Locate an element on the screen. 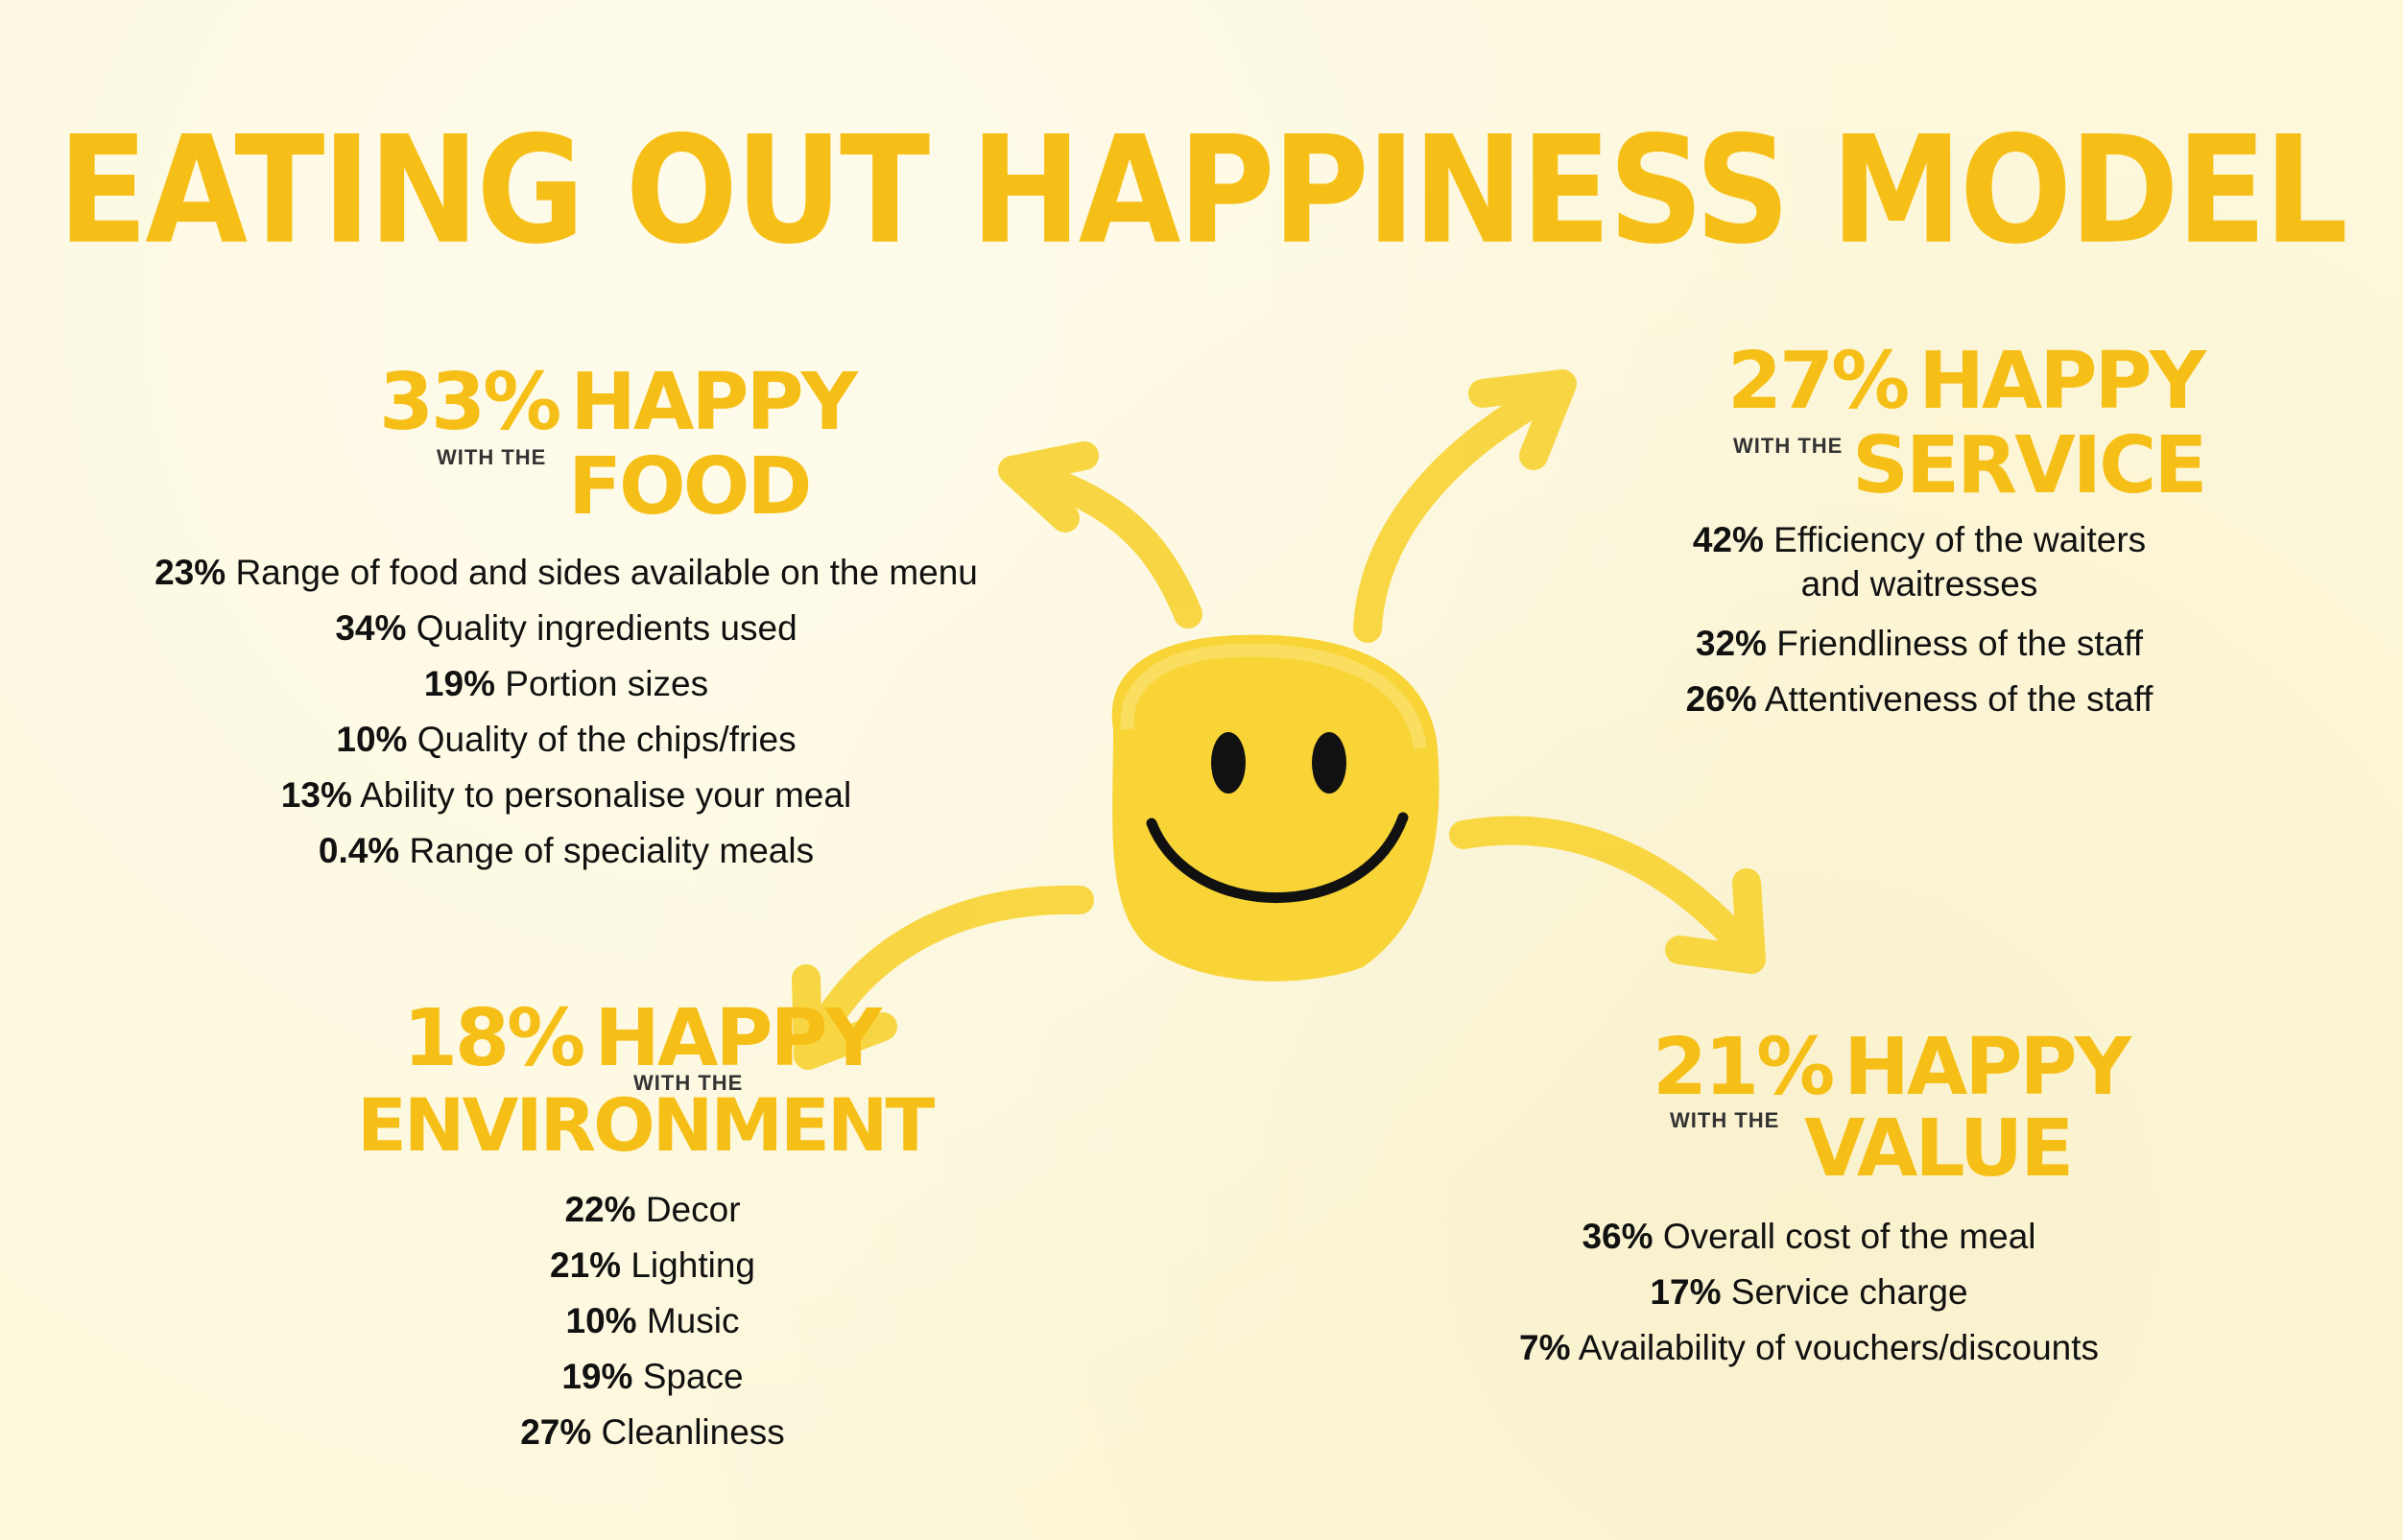 This screenshot has width=2403, height=1540. arrow-to-value is located at coordinates (1607, 895).